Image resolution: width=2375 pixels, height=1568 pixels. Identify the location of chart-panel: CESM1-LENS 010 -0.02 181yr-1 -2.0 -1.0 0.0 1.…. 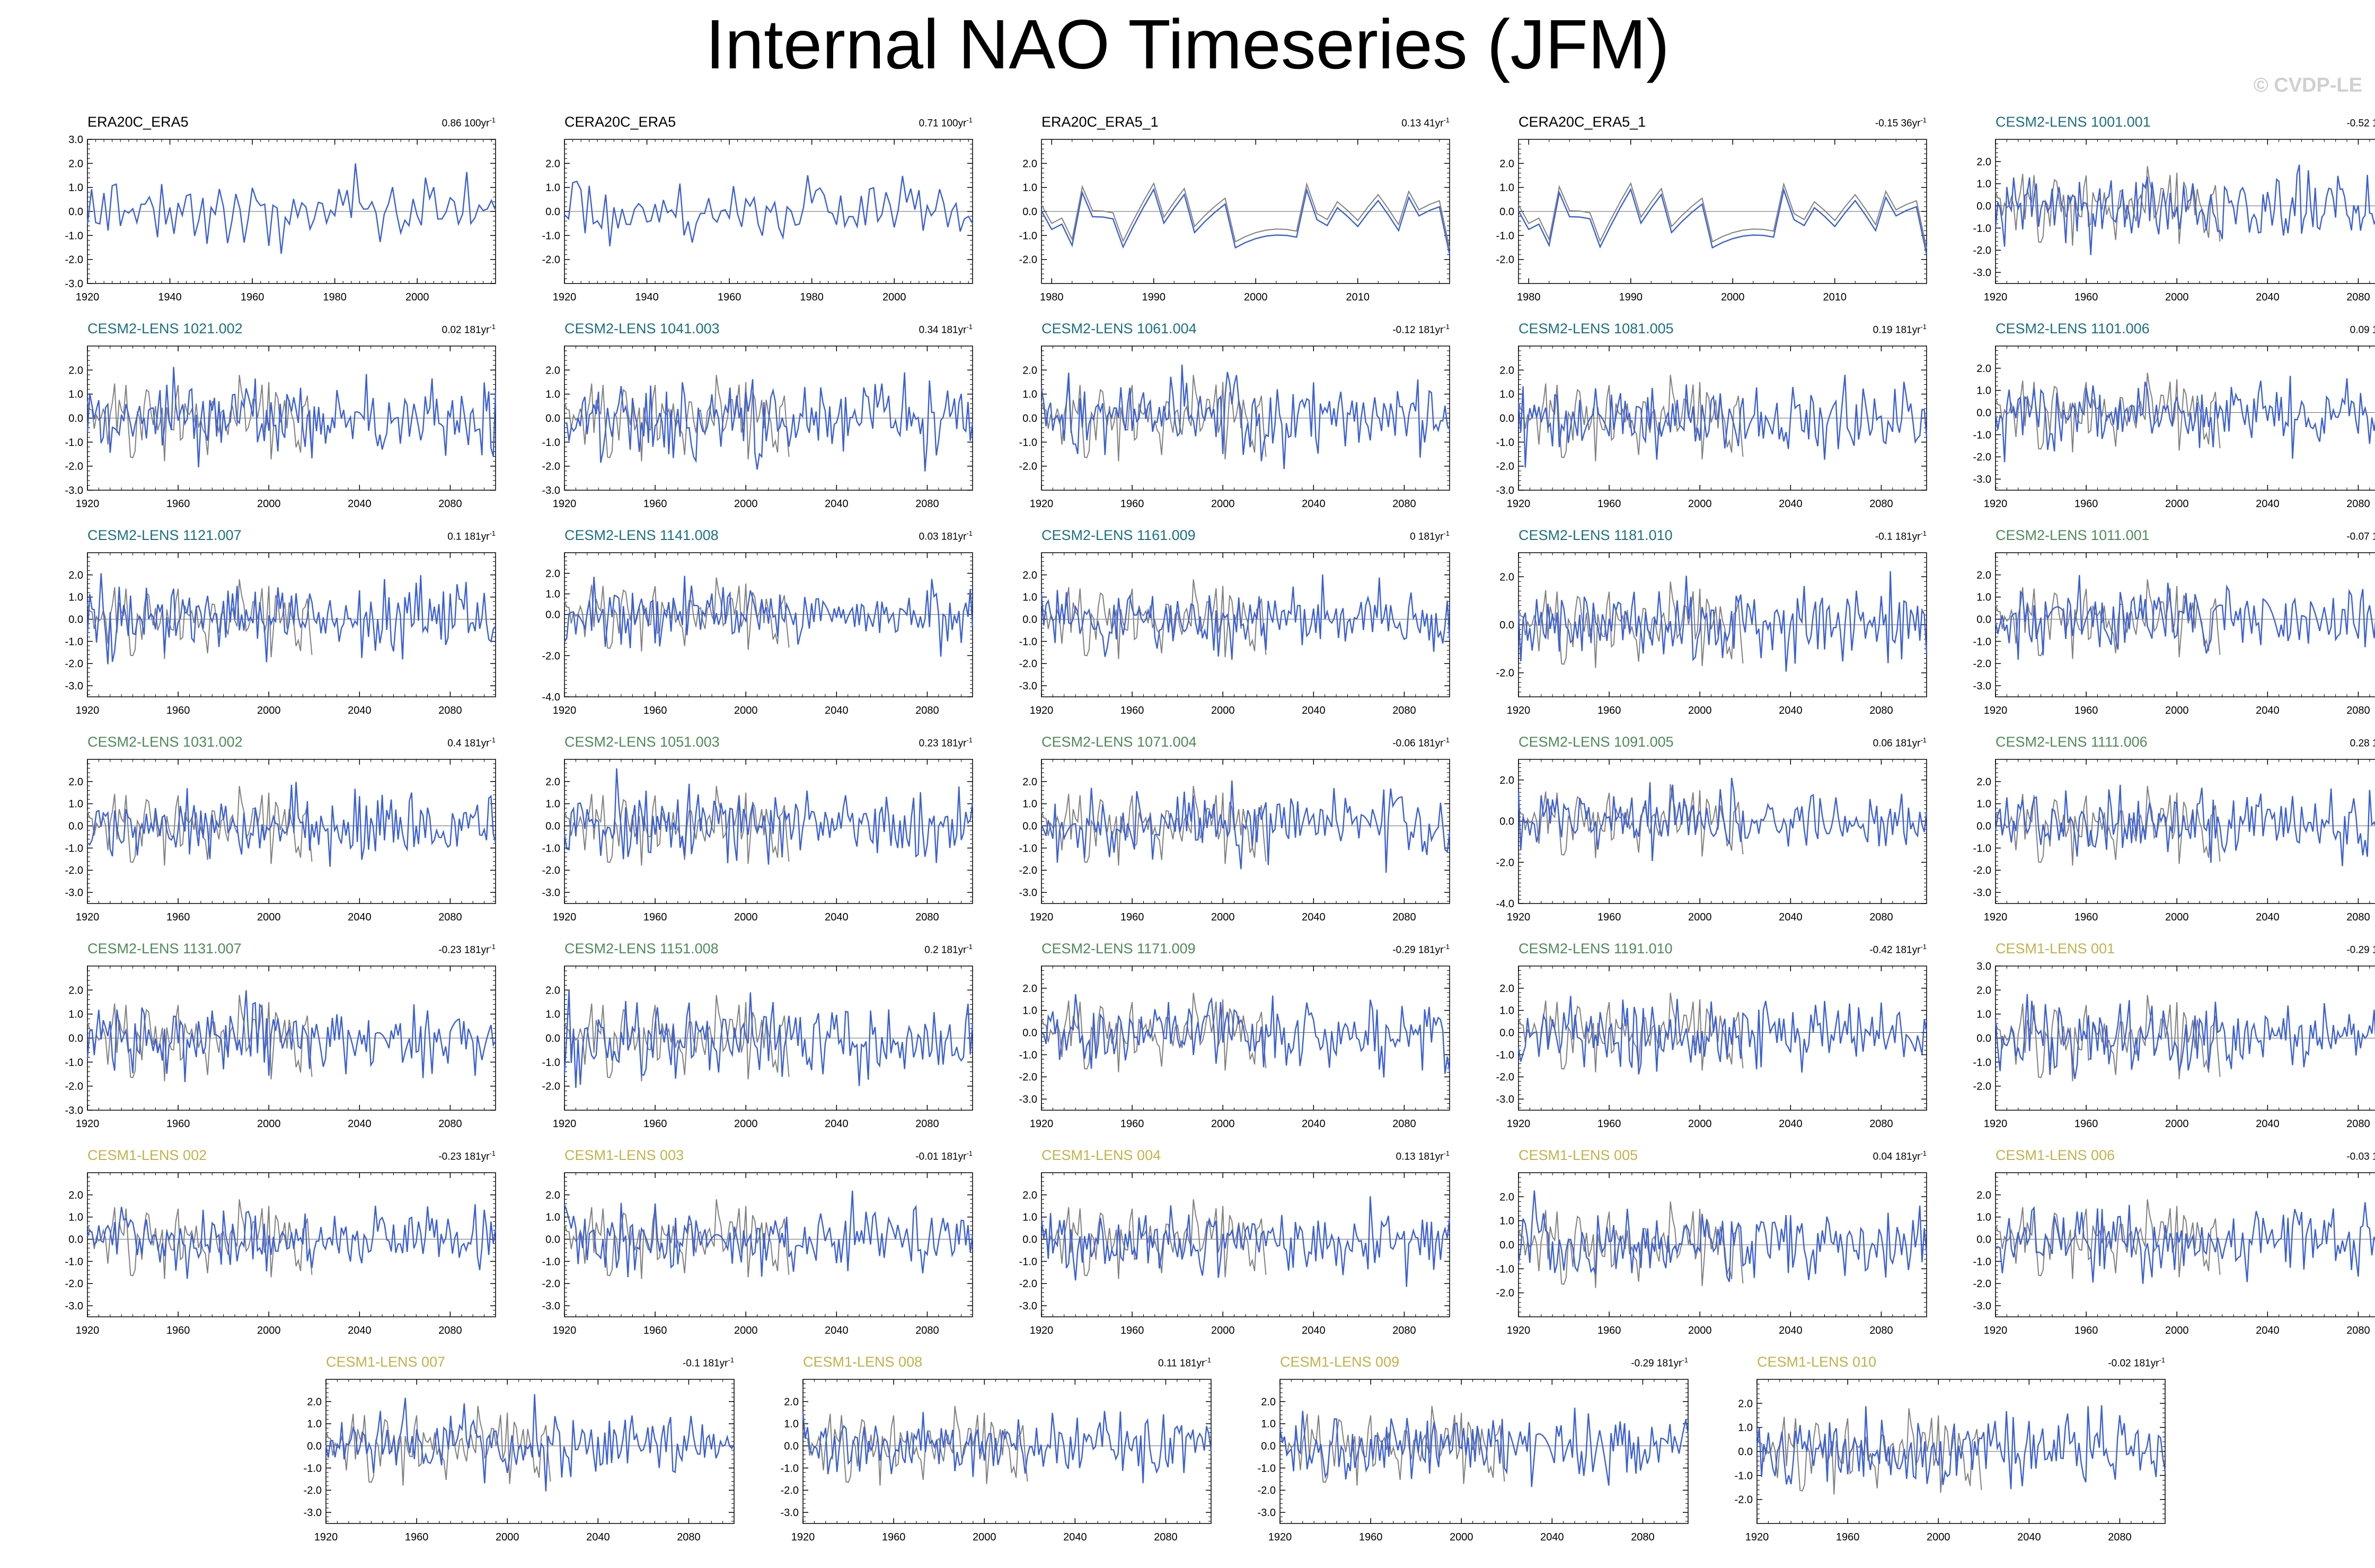
(1943, 1452).